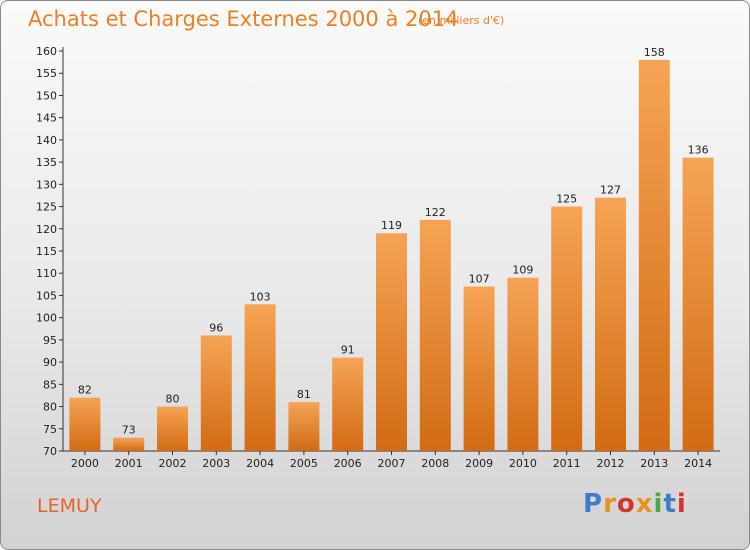 This screenshot has height=550, width=750. I want to click on x-tick-label: 2002, so click(173, 463).